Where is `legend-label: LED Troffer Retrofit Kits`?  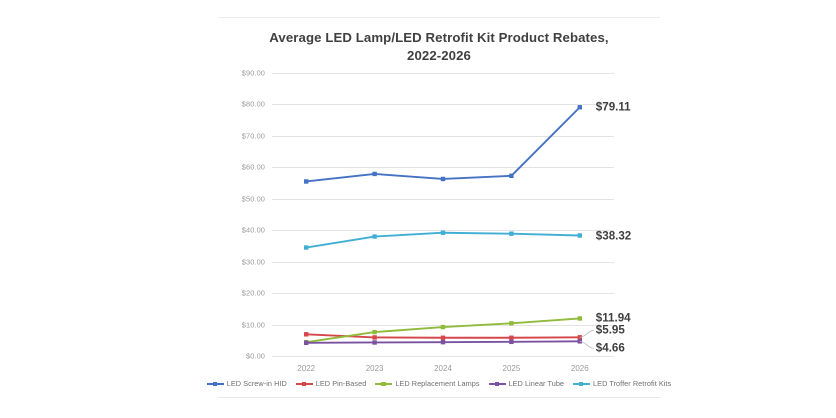 legend-label: LED Troffer Retrofit Kits is located at coordinates (632, 383).